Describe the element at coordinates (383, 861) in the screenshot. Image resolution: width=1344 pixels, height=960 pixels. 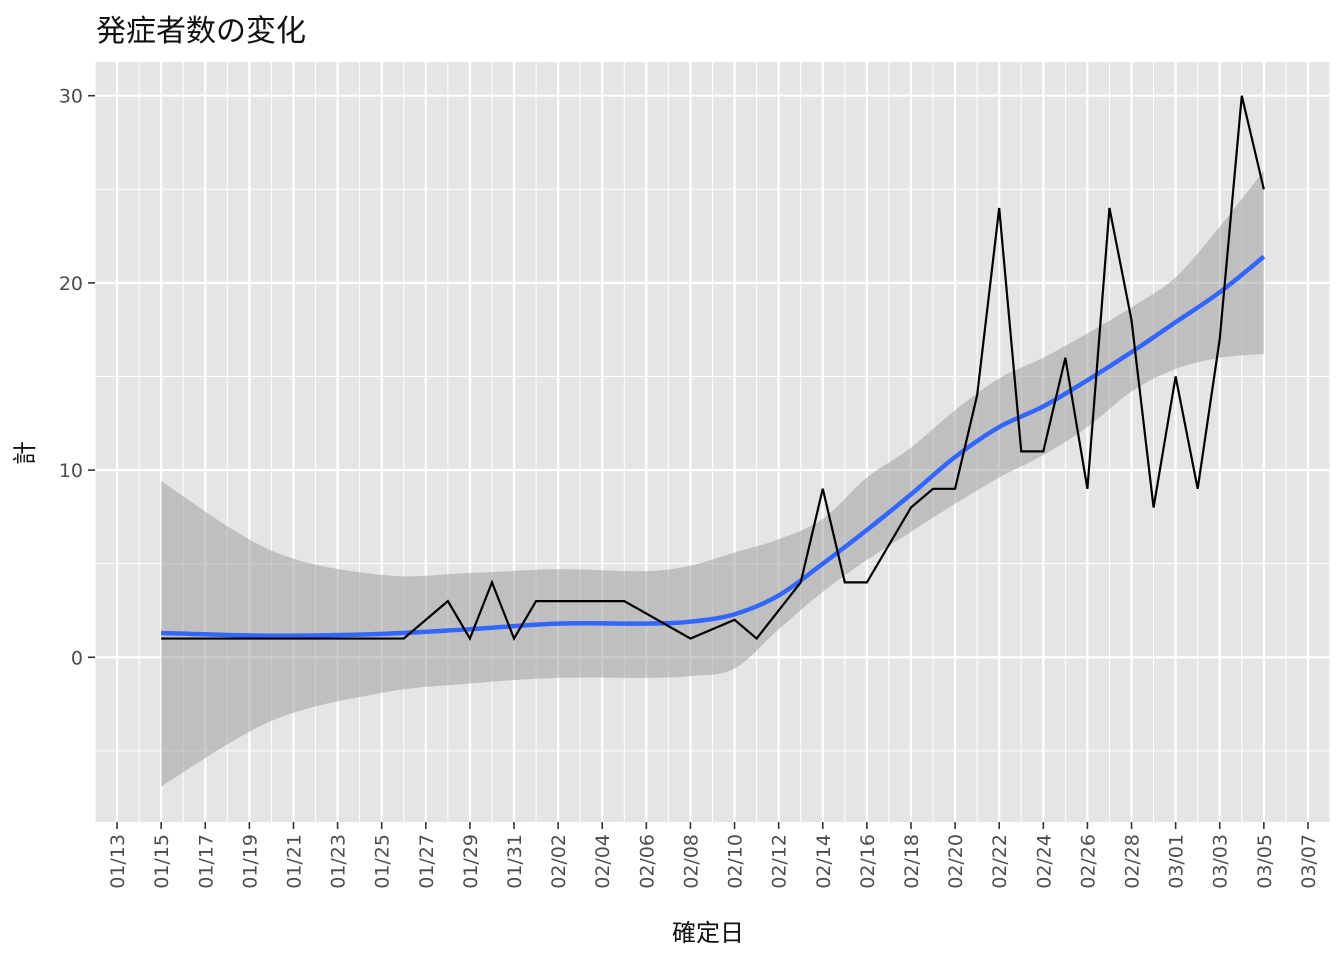
I see `x-tick-label: 01/25` at that location.